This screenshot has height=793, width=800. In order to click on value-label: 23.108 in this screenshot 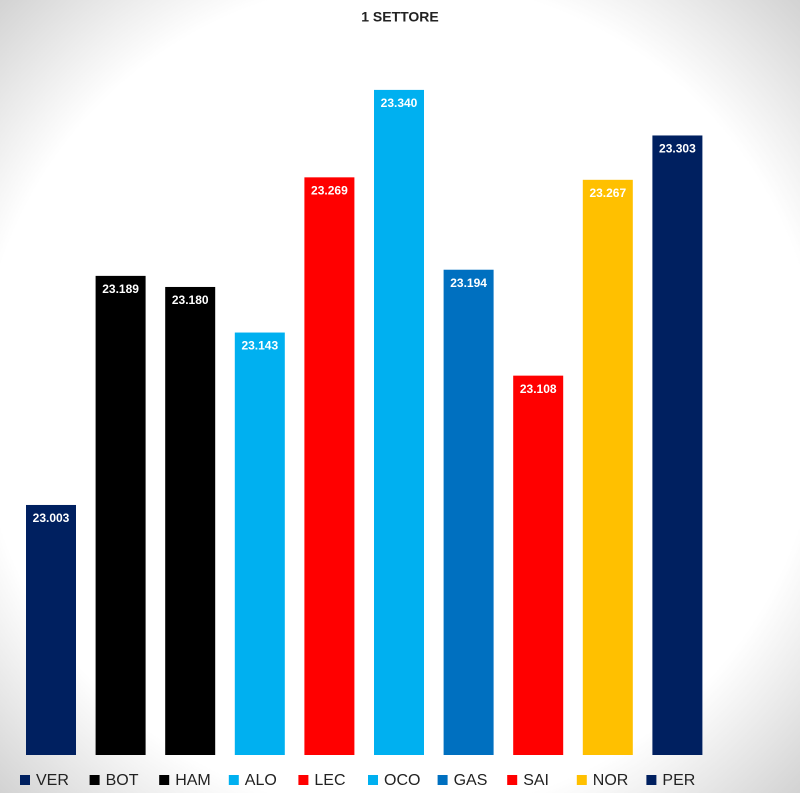, I will do `click(538, 389)`.